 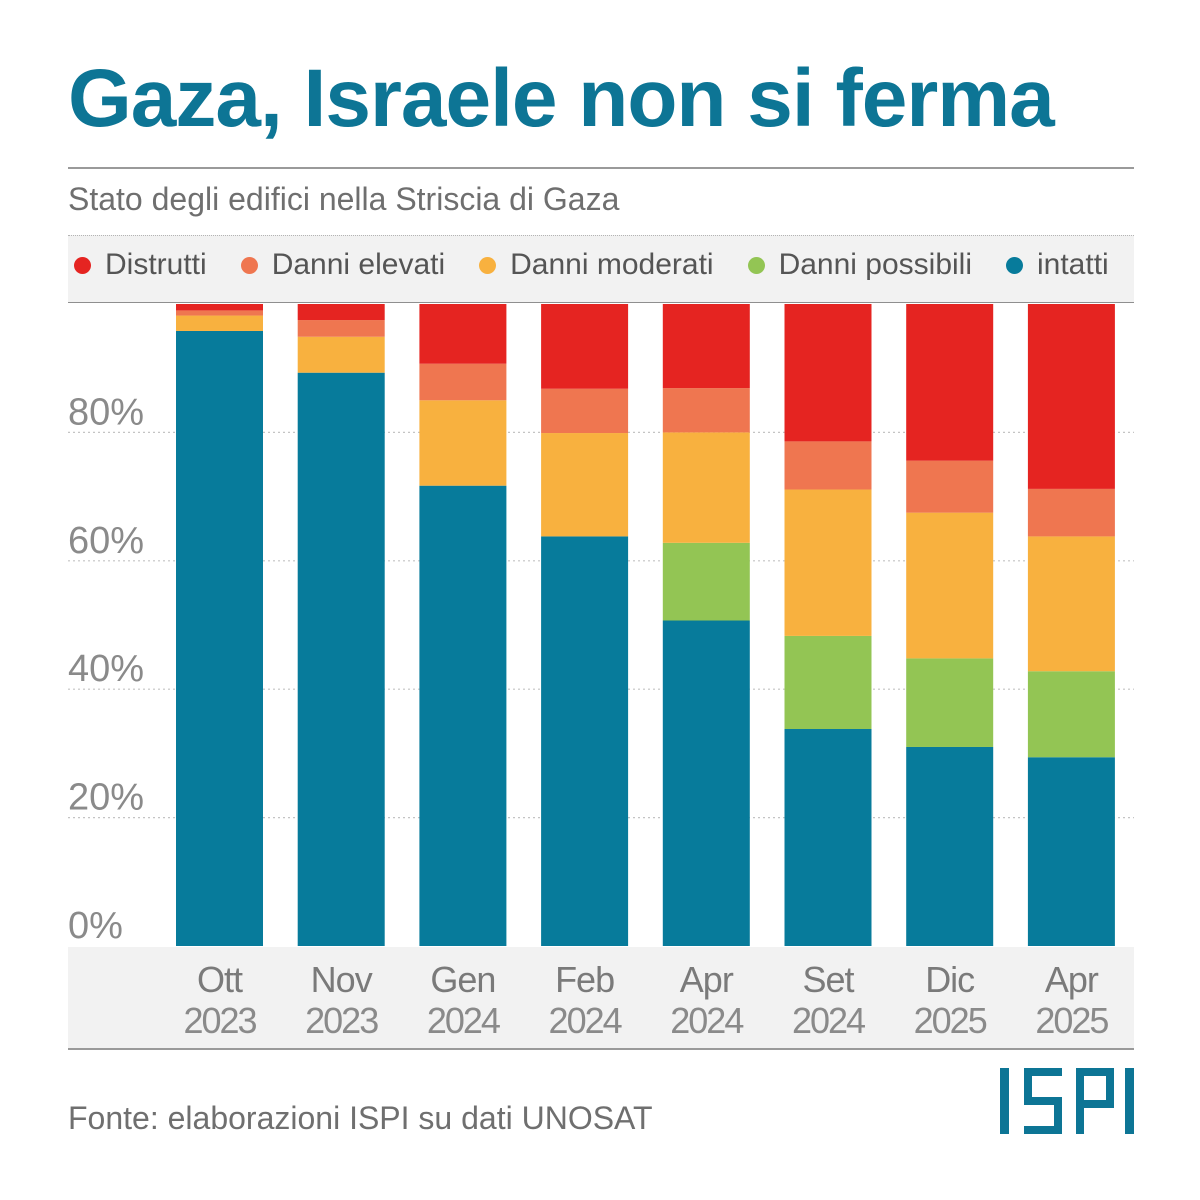 What do you see at coordinates (106, 412) in the screenshot?
I see `y-tick-label: 80%` at bounding box center [106, 412].